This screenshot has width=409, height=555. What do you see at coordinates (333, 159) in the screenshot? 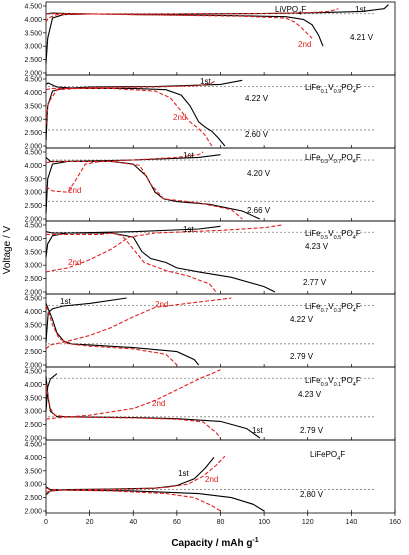
I see `composition-label: LiFe0.3V0.7PO4F` at bounding box center [333, 159].